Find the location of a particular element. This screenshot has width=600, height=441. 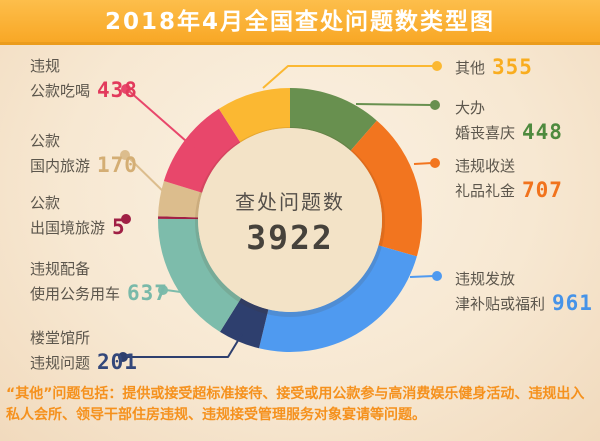

callout-hunsang-xiqing: 大办 婚丧喜庆 448 is located at coordinates (509, 121).